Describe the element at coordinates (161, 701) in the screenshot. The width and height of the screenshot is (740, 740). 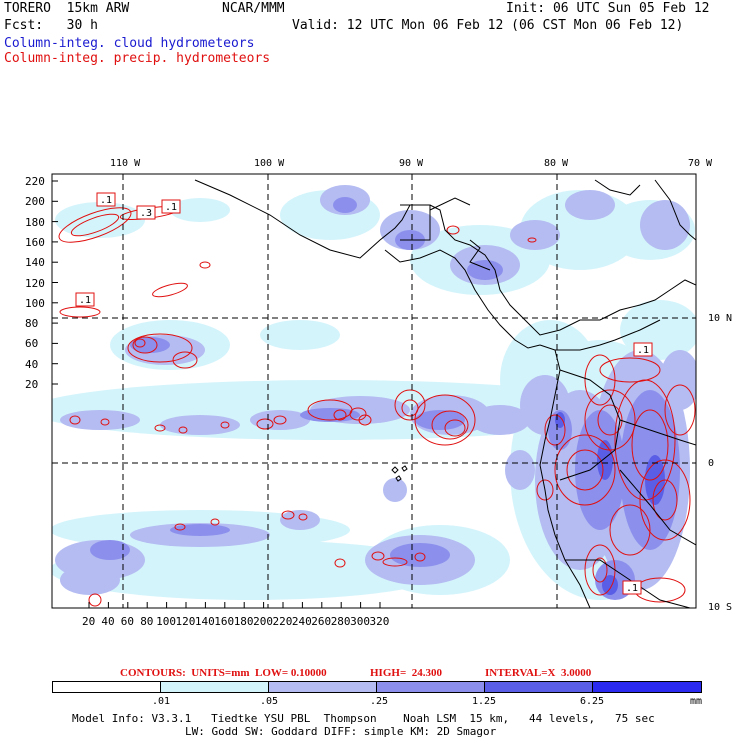
I see `colorbar-label-001: .01` at that location.